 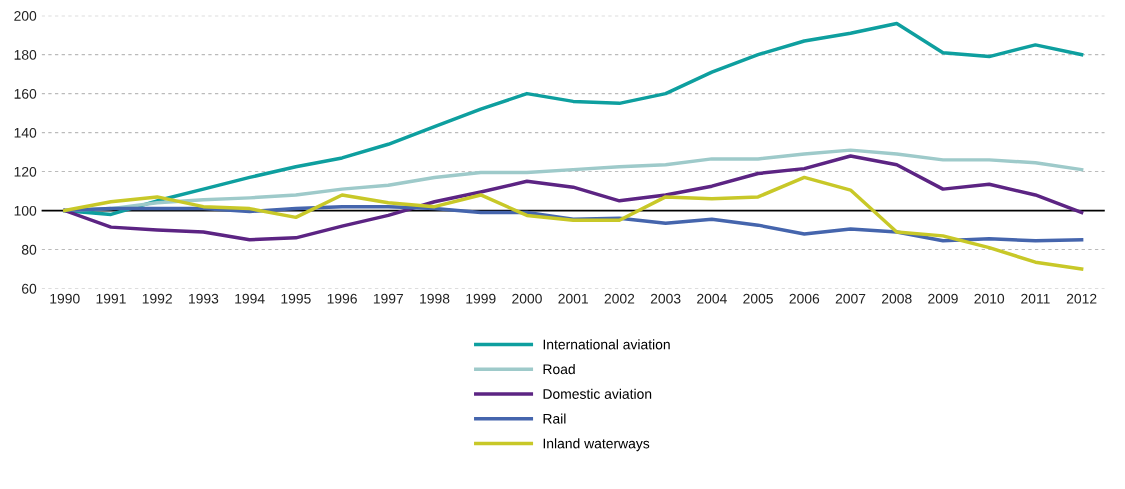 What do you see at coordinates (554, 418) in the screenshot?
I see `legend-label: Rail` at bounding box center [554, 418].